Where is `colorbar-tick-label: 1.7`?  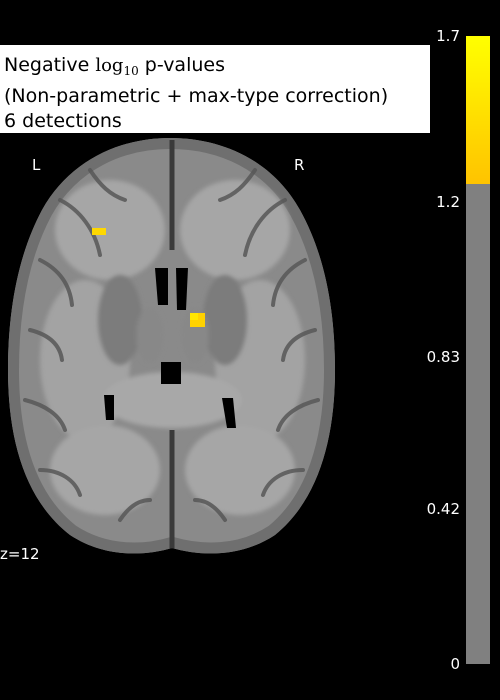 colorbar-tick-label: 1.7 is located at coordinates (448, 36).